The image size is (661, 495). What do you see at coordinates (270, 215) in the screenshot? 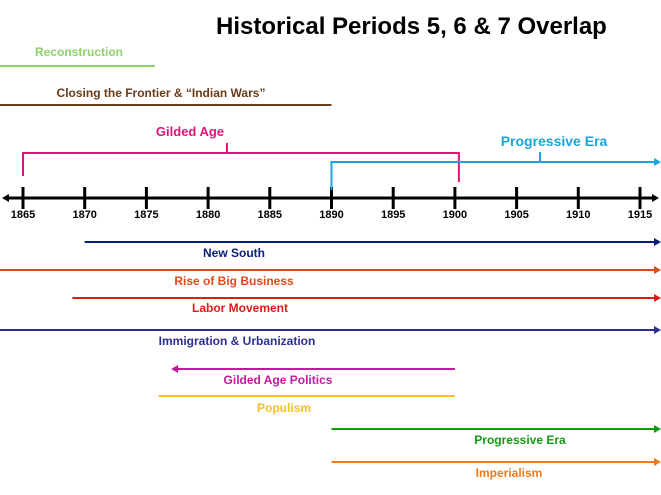
I see `axis-tick-label: 1885` at bounding box center [270, 215].